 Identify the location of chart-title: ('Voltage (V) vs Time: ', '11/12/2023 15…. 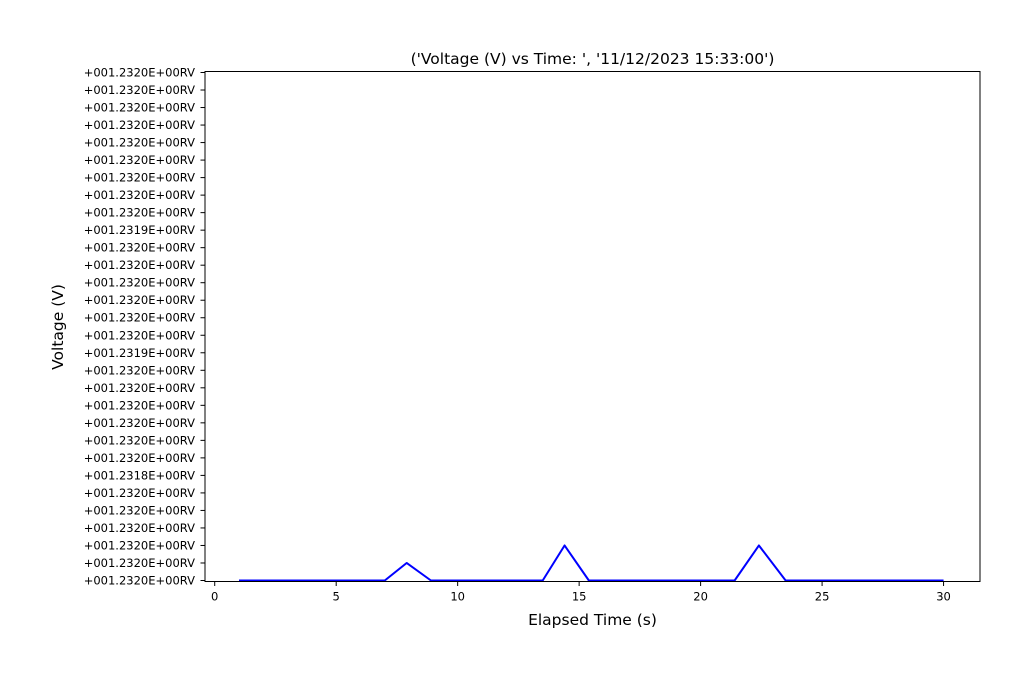
(593, 59).